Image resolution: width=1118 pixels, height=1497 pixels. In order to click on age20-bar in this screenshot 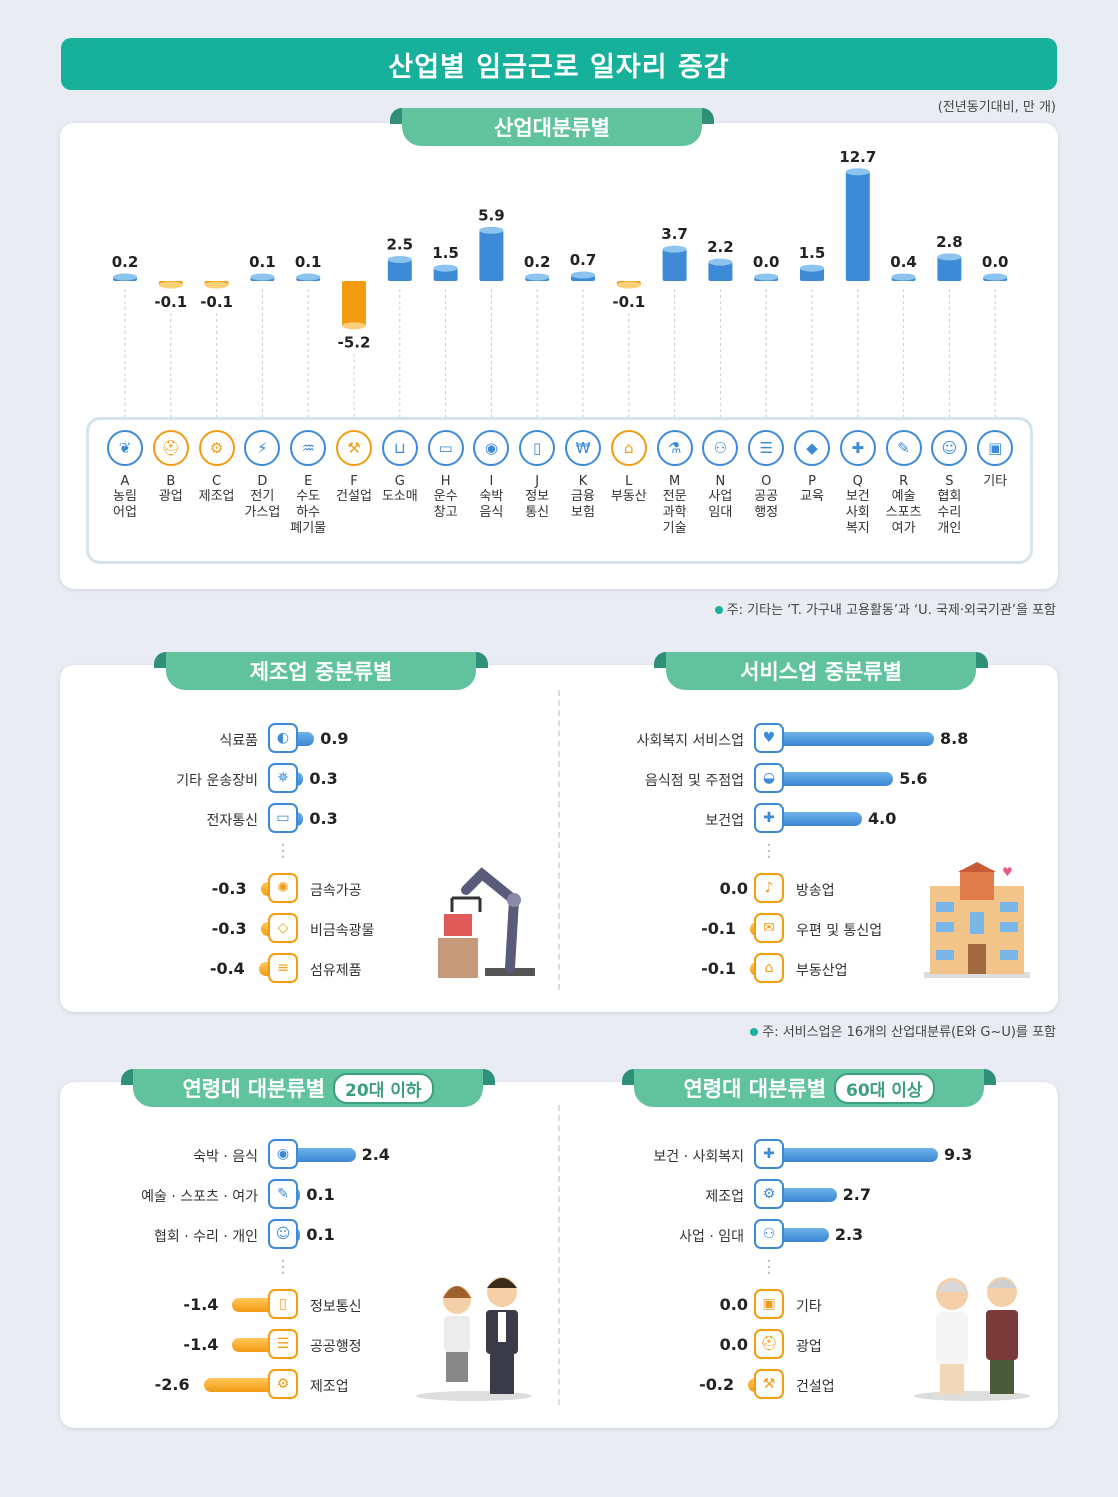, I will do `click(244, 1385)`.